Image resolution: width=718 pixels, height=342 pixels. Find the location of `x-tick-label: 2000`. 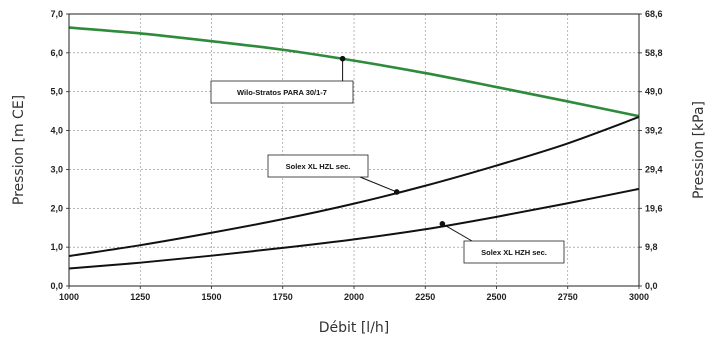

x-tick-label: 2000 is located at coordinates (354, 297).